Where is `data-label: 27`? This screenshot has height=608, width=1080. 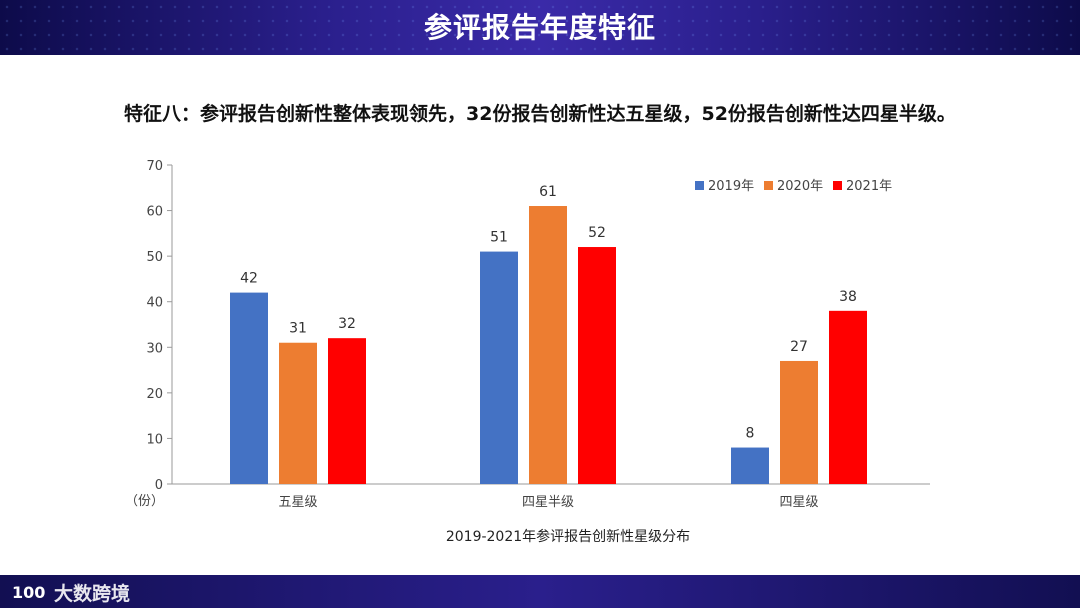
data-label: 27 is located at coordinates (799, 347).